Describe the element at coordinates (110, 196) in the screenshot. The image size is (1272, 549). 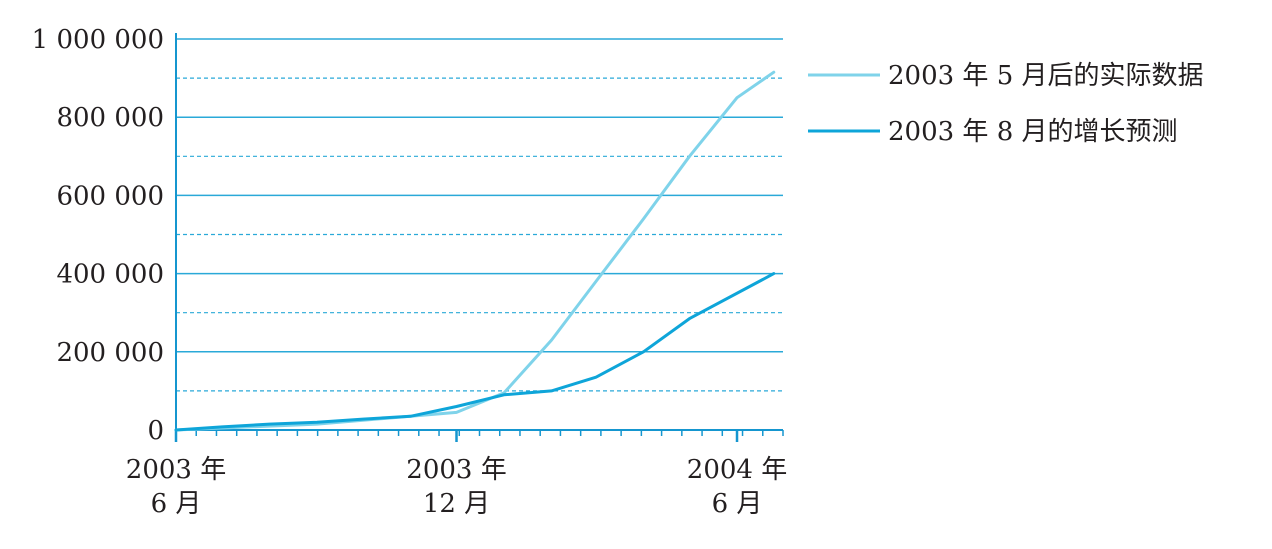
I see `y-tick-label: 600 000` at that location.